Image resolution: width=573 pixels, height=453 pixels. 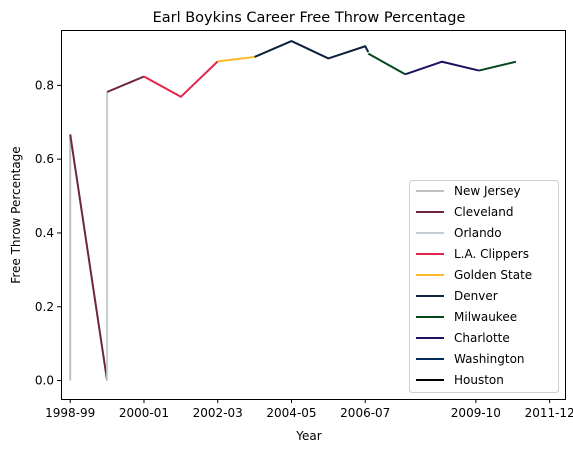 I want to click on y-tick-label-0: 0.0, so click(x=44, y=381).